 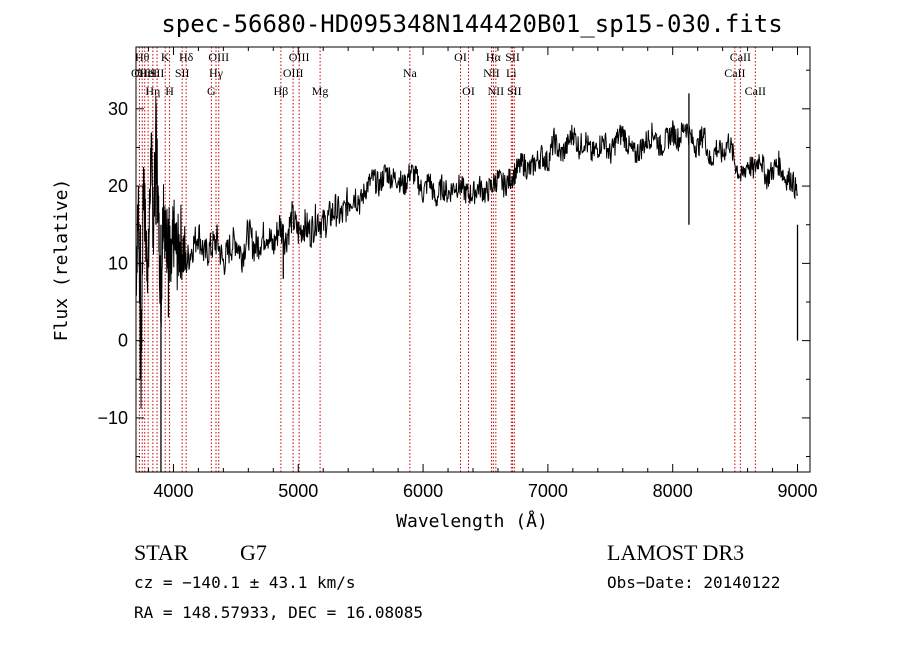 What do you see at coordinates (673, 491) in the screenshot?
I see `x-tick-label: 8000` at bounding box center [673, 491].